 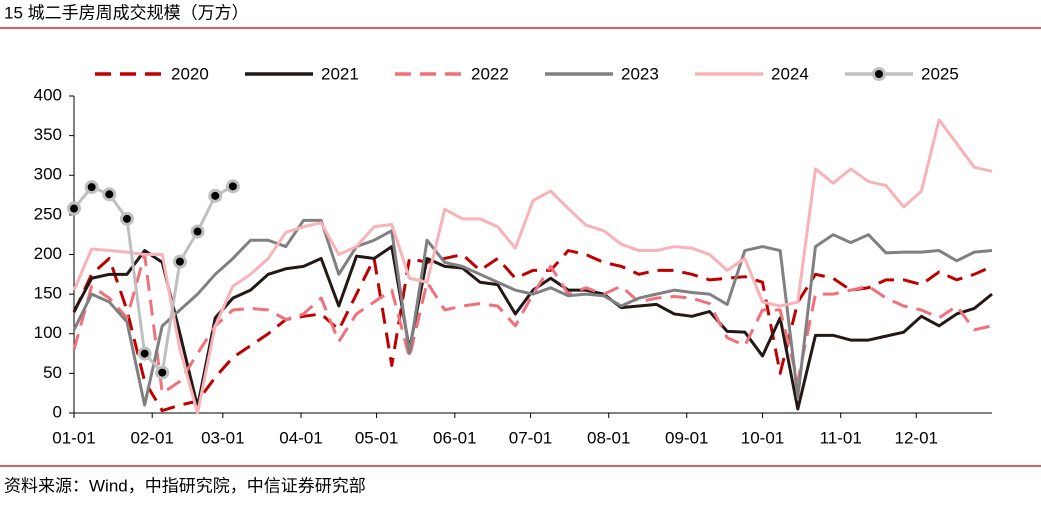 What do you see at coordinates (490, 73) in the screenshot?
I see `legend-label: 2022` at bounding box center [490, 73].